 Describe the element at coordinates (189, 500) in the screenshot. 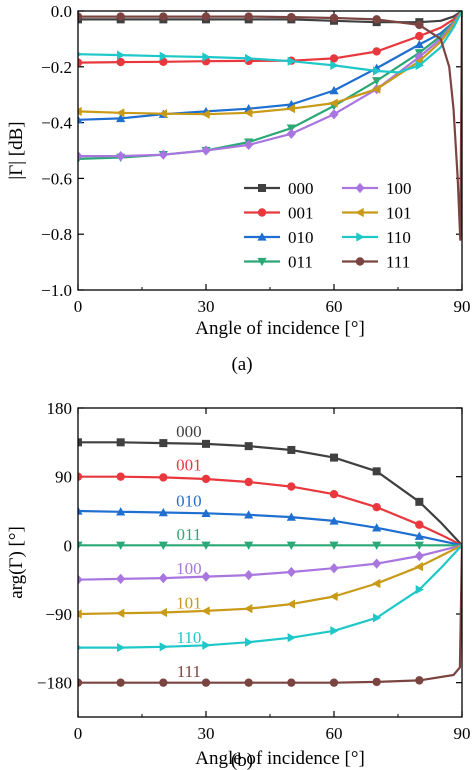

I see `series-label-010: 010` at that location.